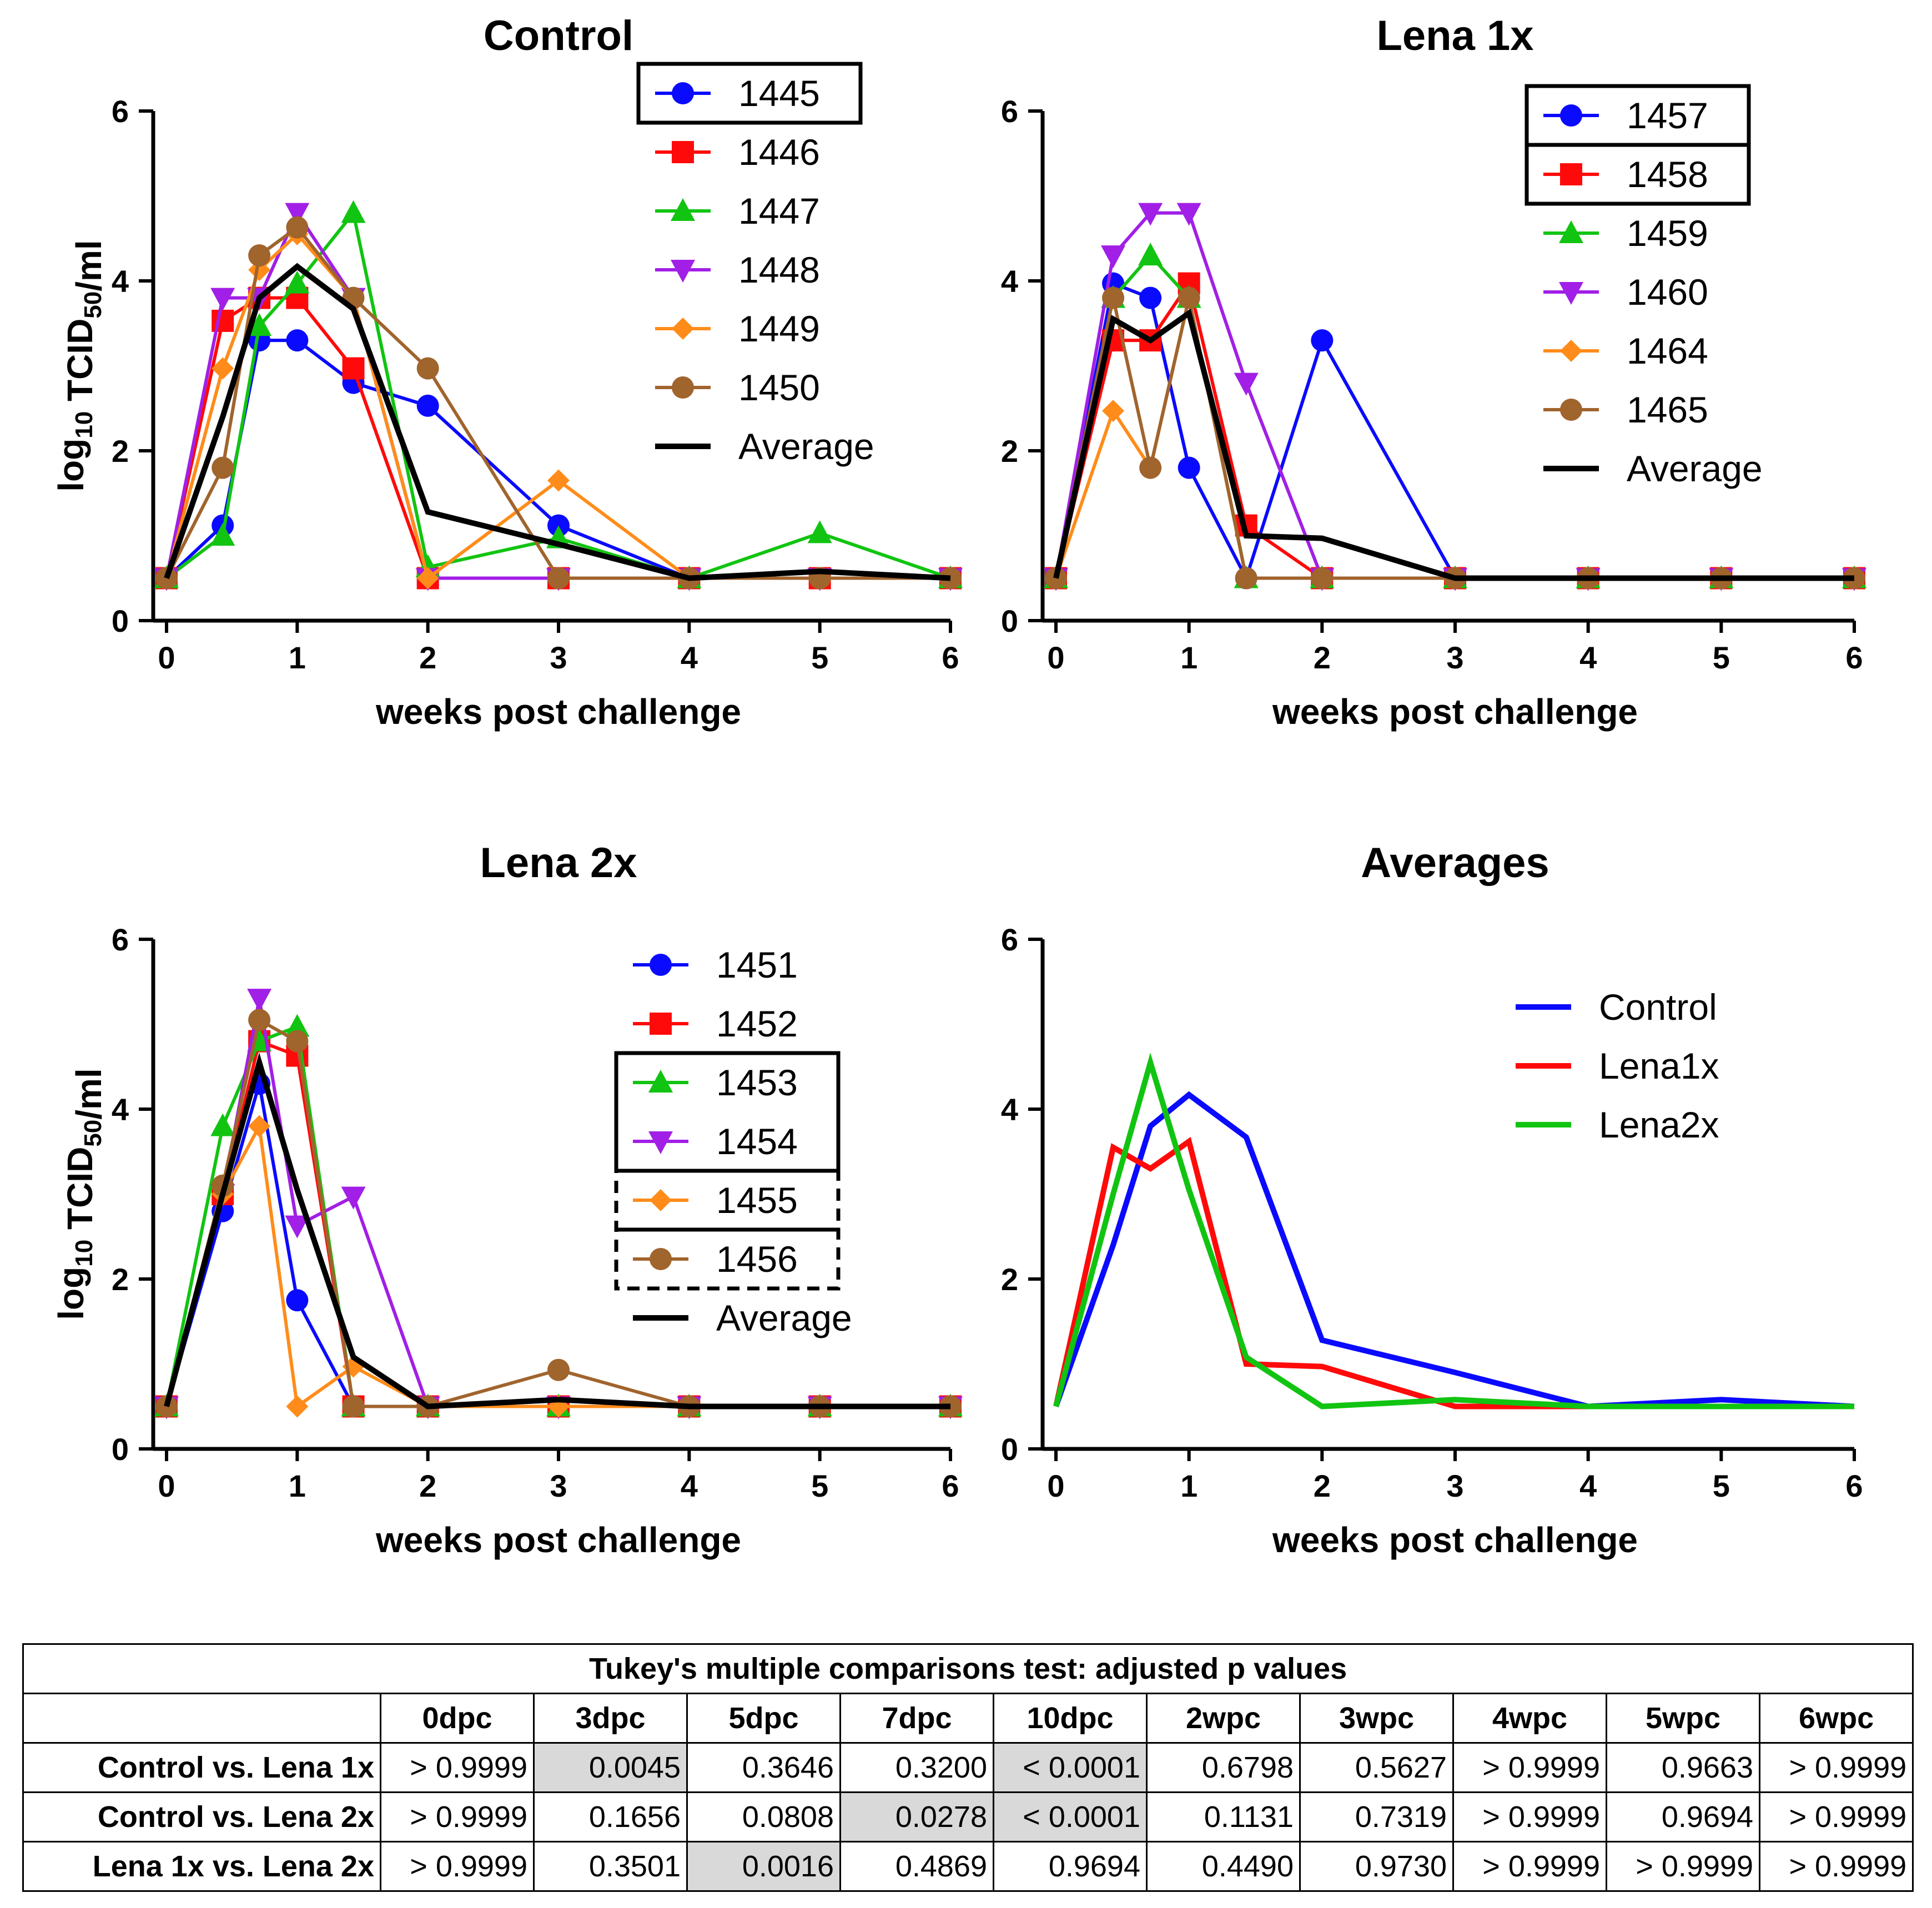  What do you see at coordinates (1668, 115) in the screenshot?
I see `legend-label: 1457` at bounding box center [1668, 115].